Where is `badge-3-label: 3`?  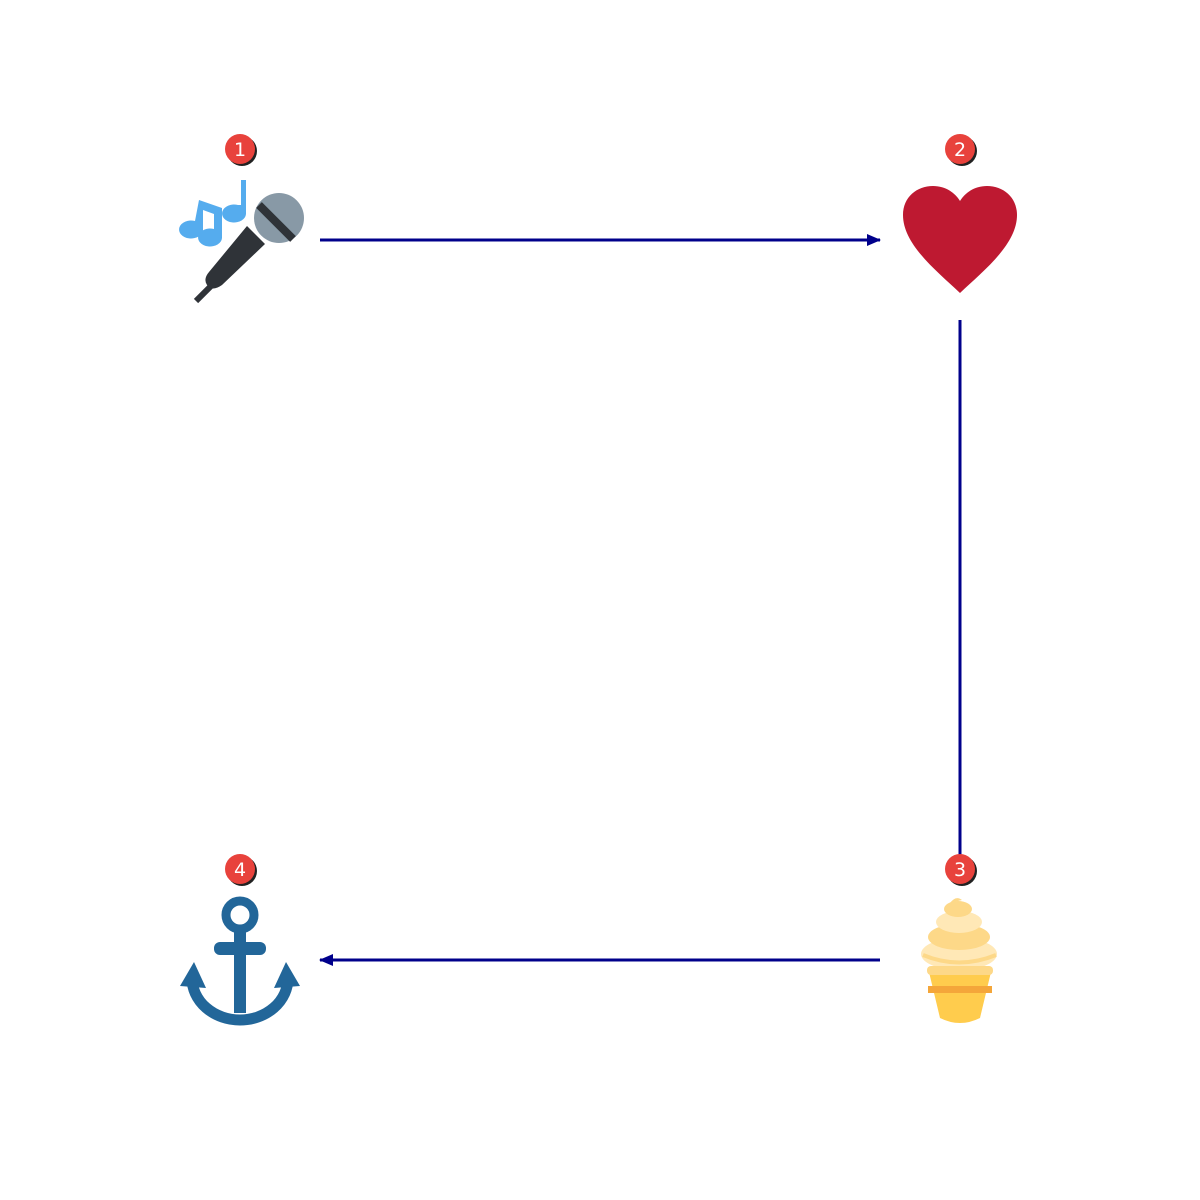 badge-3-label: 3 is located at coordinates (960, 870).